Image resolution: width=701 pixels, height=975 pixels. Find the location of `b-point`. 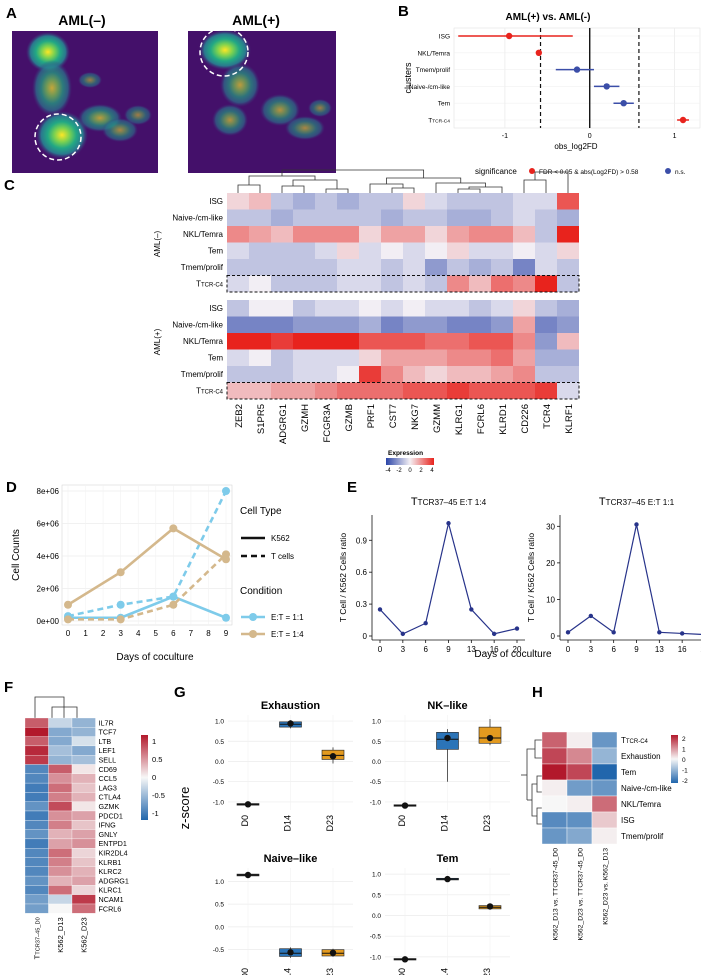

b-point is located at coordinates (509, 36).